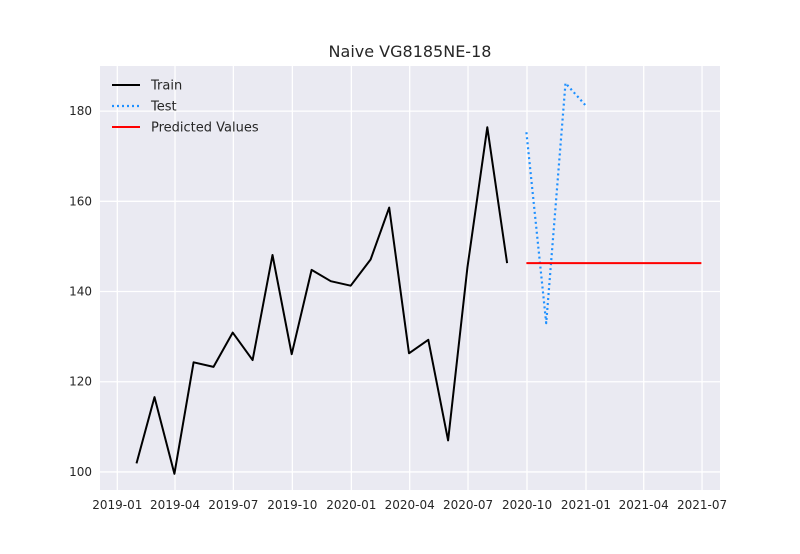 The height and width of the screenshot is (554, 800). What do you see at coordinates (410, 505) in the screenshot?
I see `x-tick-label: 2020-04` at bounding box center [410, 505].